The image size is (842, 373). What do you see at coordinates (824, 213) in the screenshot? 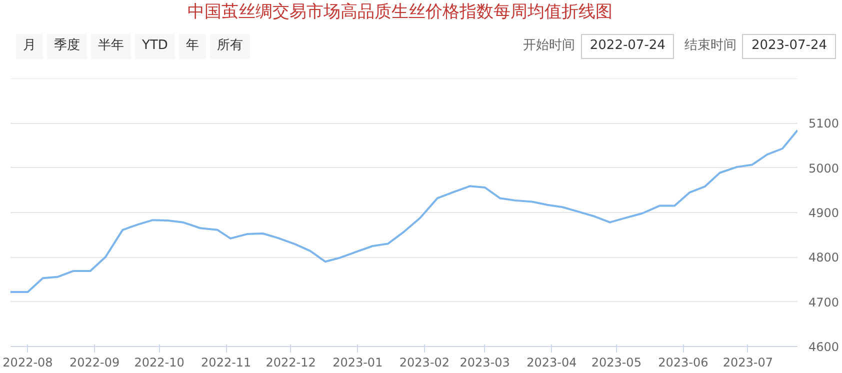
I see `y-tick-label: 4900` at bounding box center [824, 213].